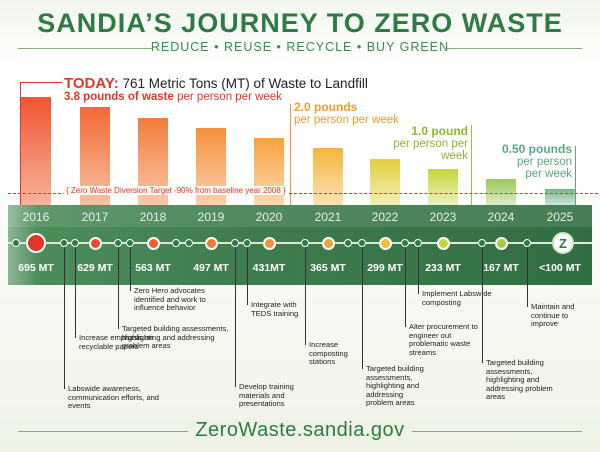  Describe the element at coordinates (211, 243) in the screenshot. I see `year-dot-2019` at that location.